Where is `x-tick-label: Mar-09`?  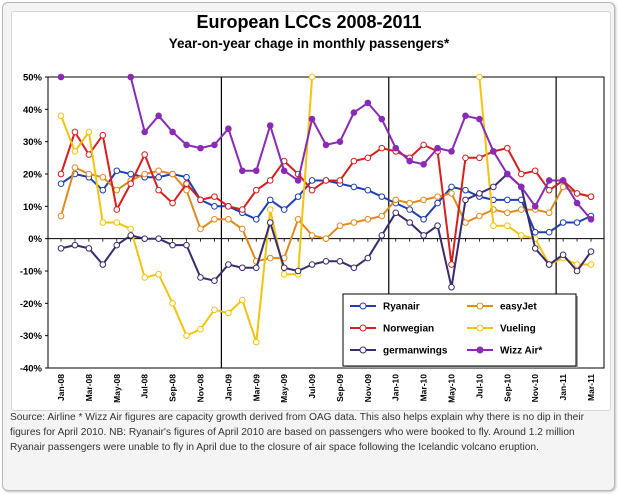
x-tick-label: Mar-09 is located at coordinates (256, 388).